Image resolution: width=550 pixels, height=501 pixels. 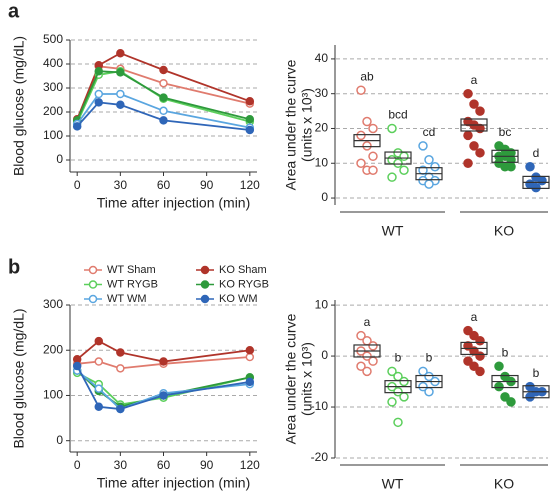 I want to click on annotation: bcd, so click(x=397, y=115).